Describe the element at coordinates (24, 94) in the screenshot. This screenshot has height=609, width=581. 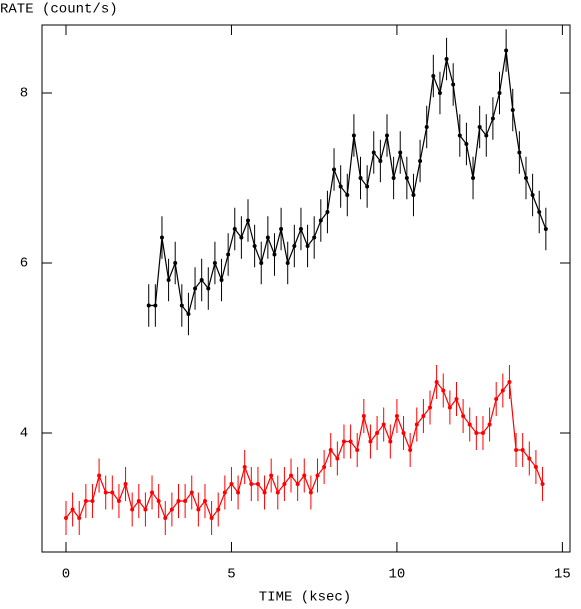
I see `y-tick-label: 8` at that location.